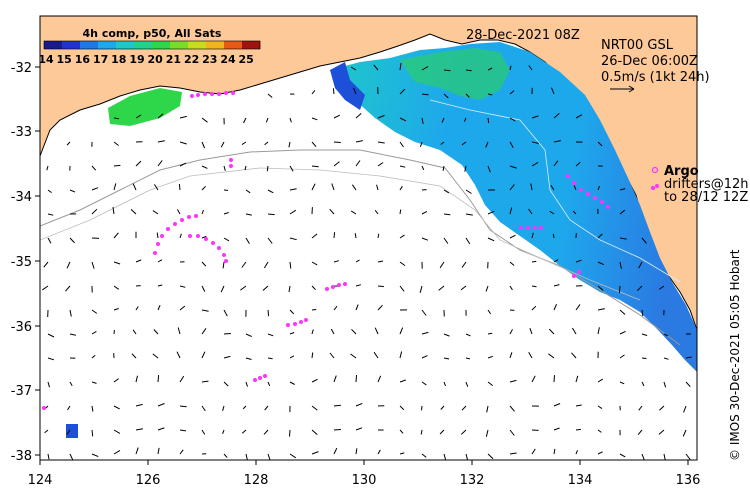 This screenshot has width=750, height=496. What do you see at coordinates (706, 184) in the screenshot?
I see `drifters-label-1: drifters@12h` at bounding box center [706, 184].